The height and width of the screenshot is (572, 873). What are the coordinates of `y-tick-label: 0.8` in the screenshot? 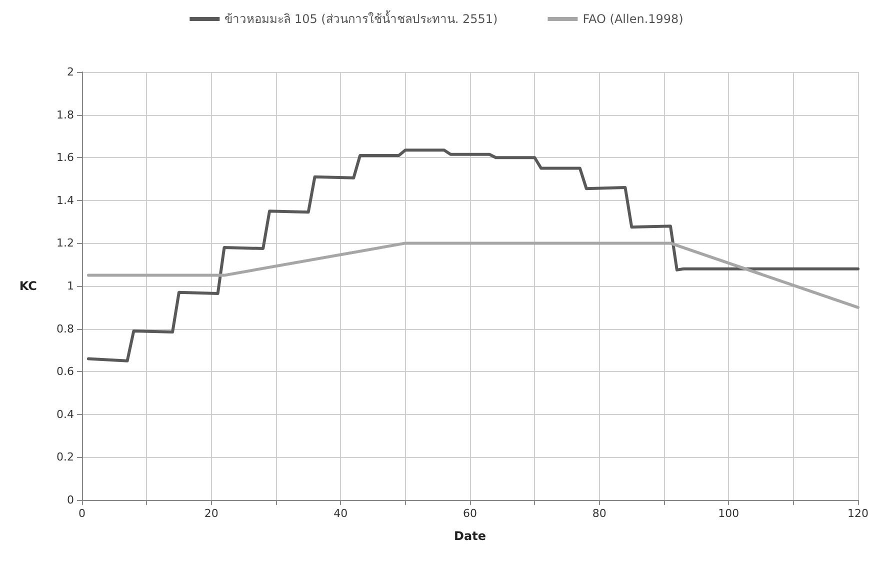 It's located at (65, 329).